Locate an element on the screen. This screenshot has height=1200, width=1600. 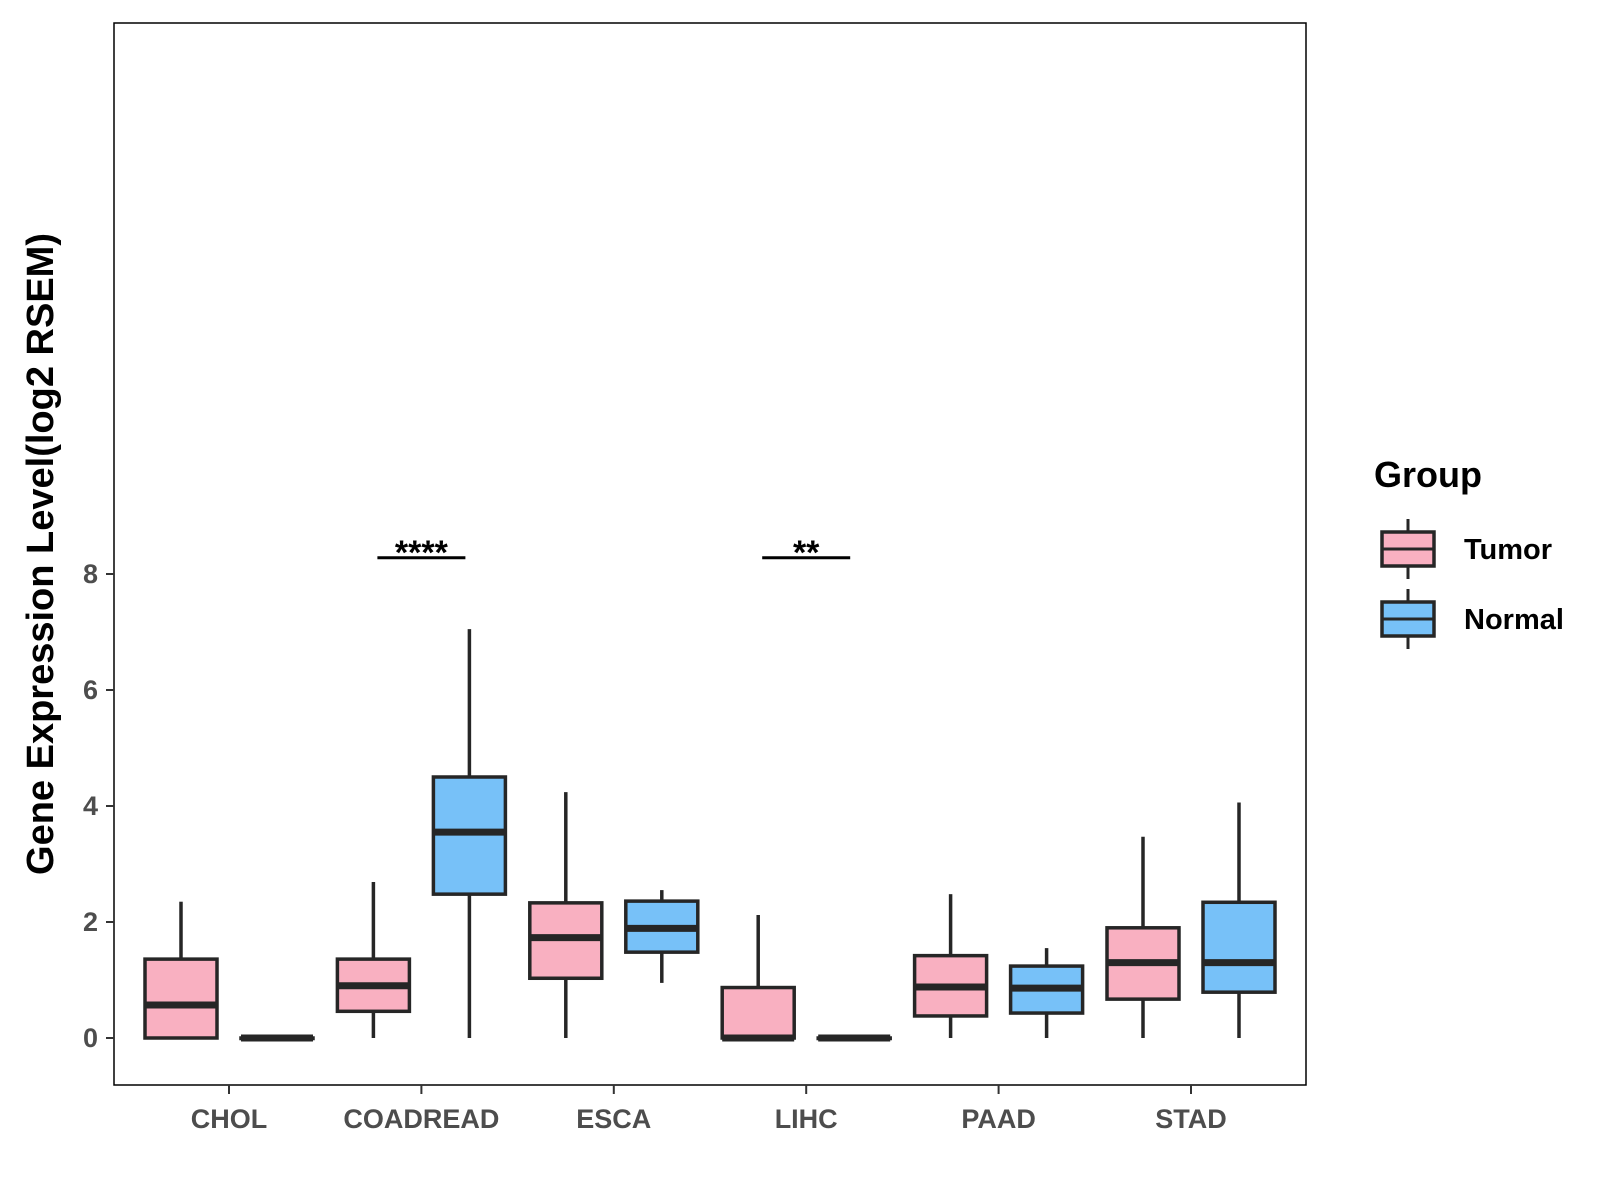
box-normal-stad is located at coordinates (1239, 920).